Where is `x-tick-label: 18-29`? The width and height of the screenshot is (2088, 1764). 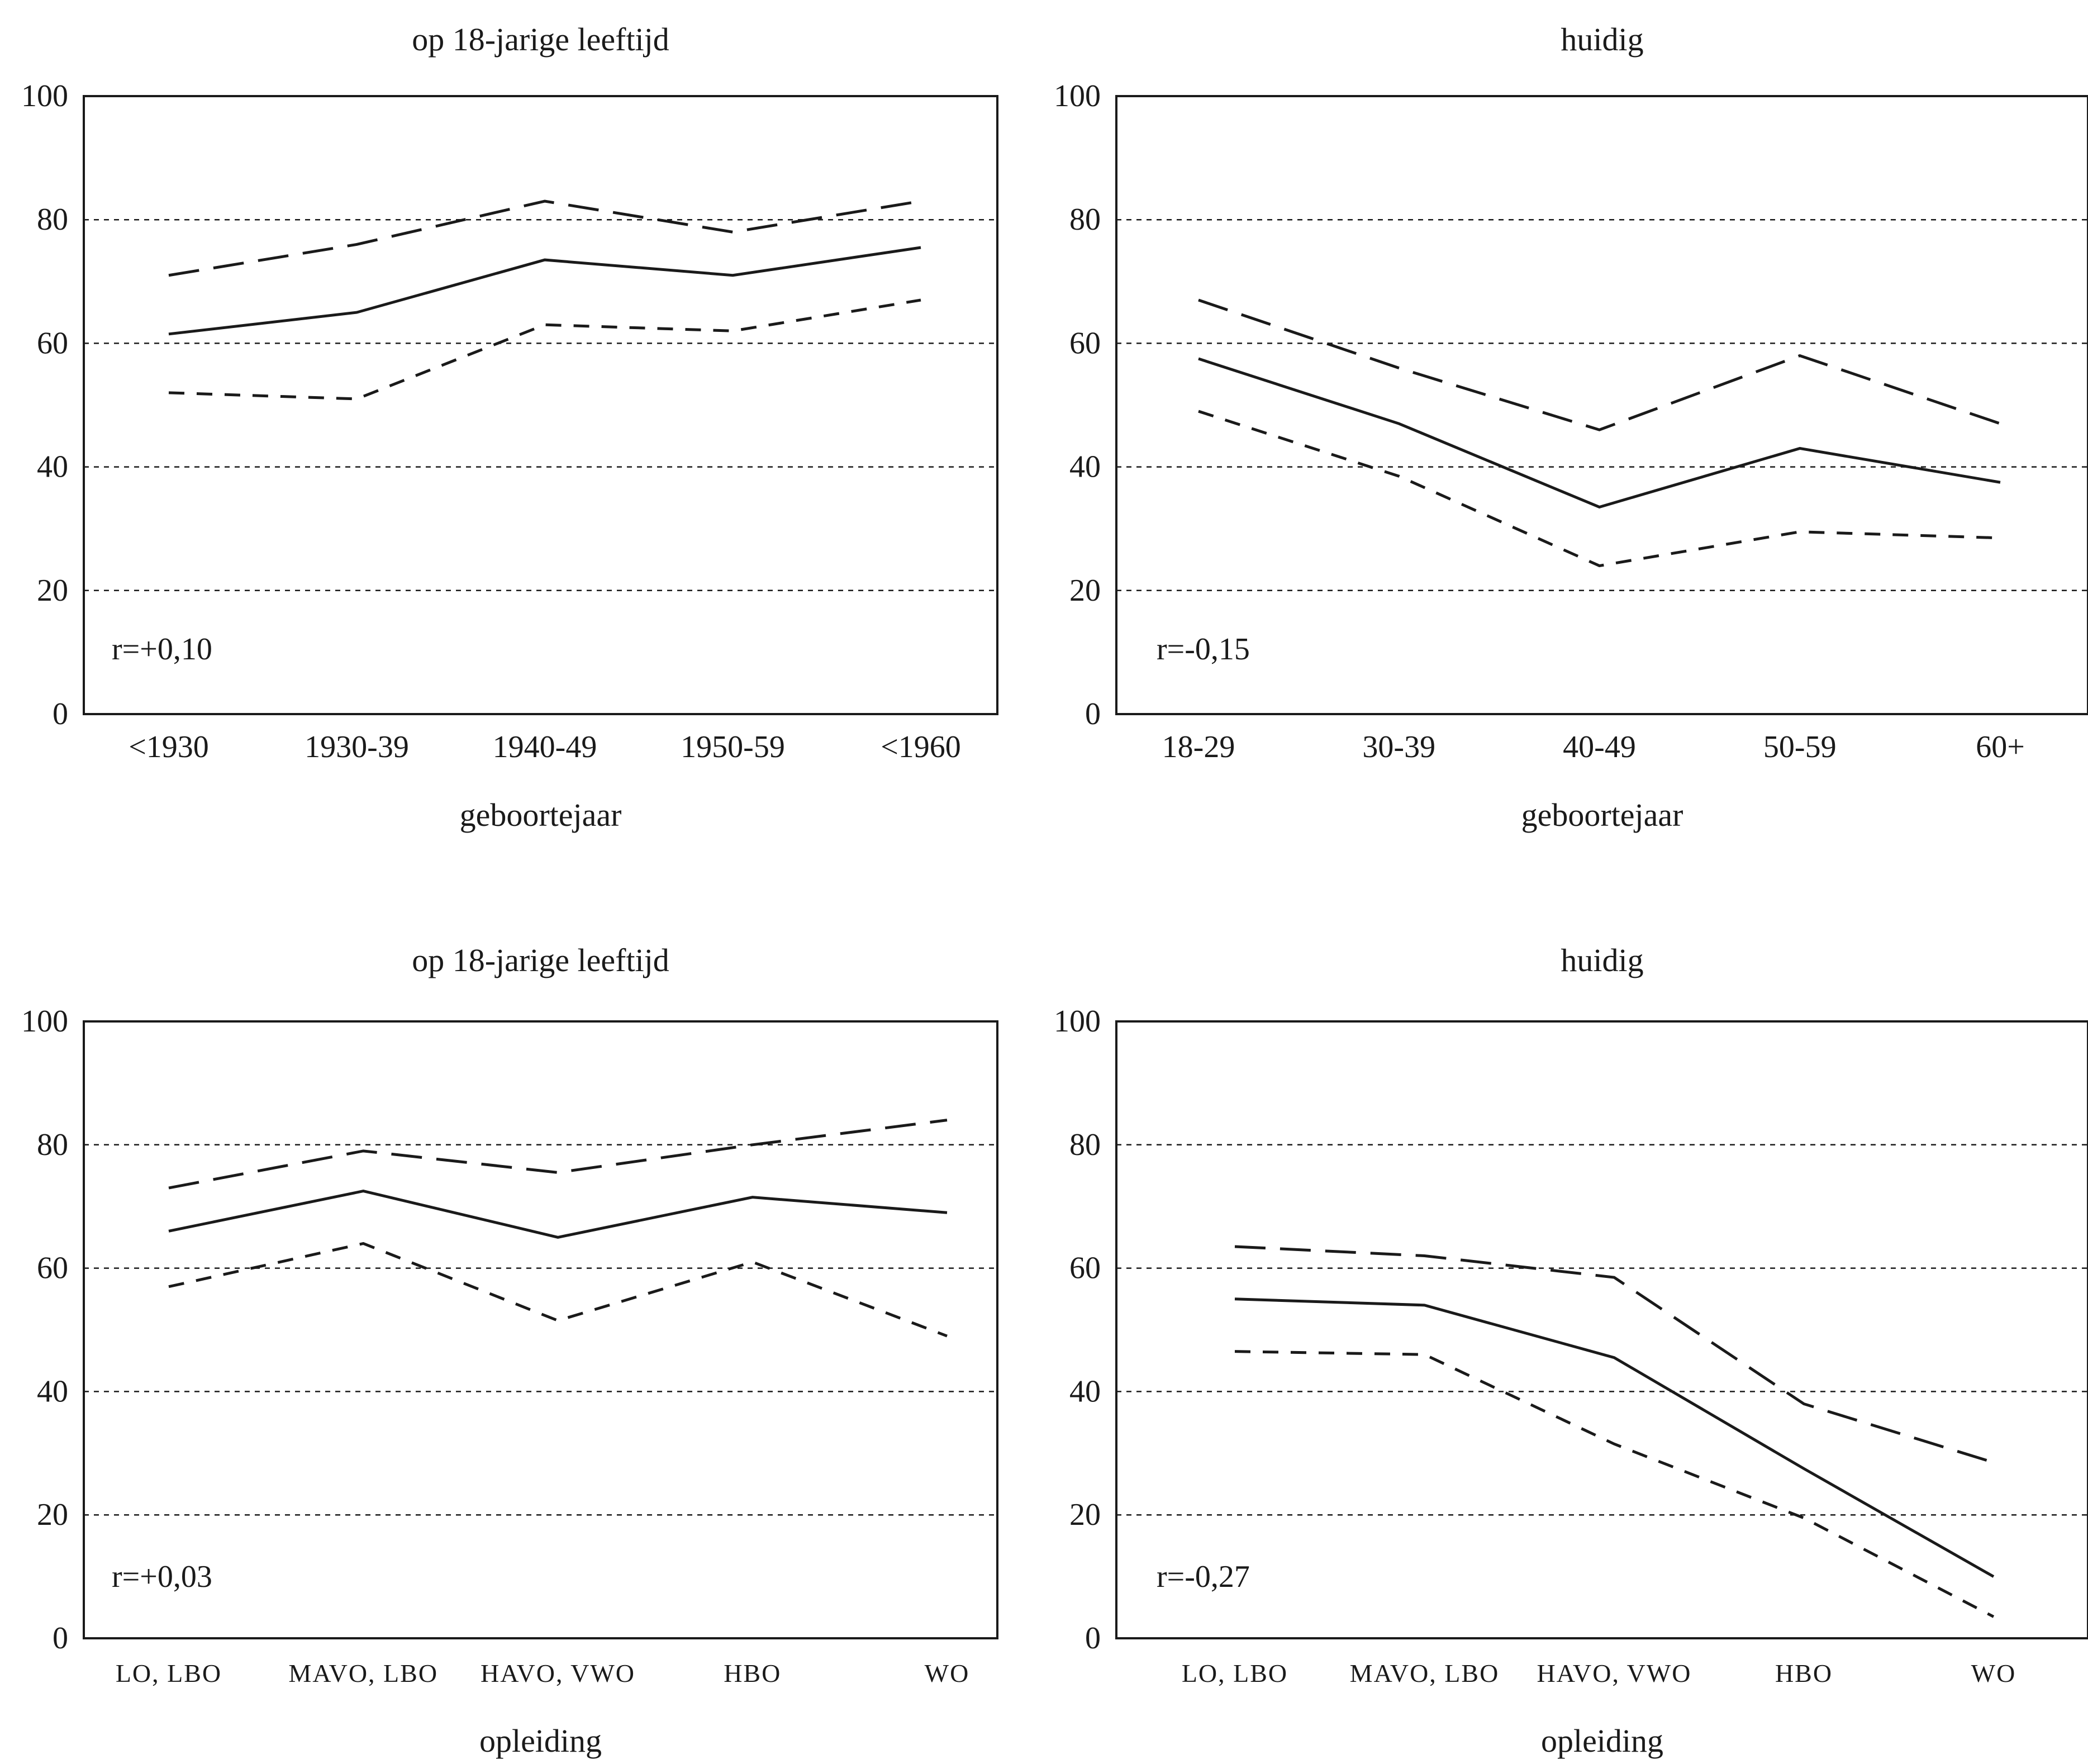
x-tick-label: 18-29 is located at coordinates (1199, 747).